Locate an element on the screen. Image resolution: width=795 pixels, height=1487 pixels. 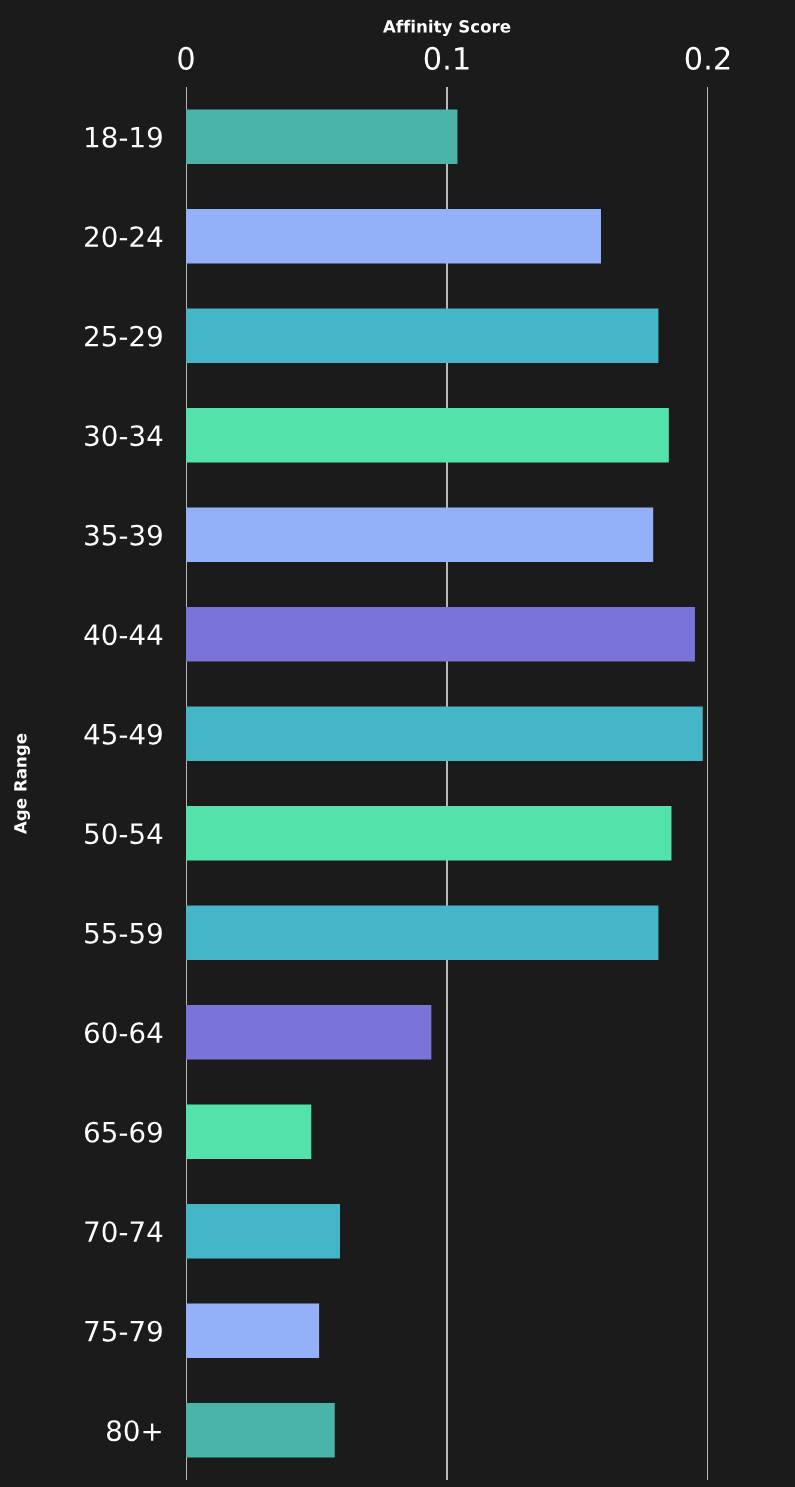
y-tick-label: 20-24 is located at coordinates (124, 237).